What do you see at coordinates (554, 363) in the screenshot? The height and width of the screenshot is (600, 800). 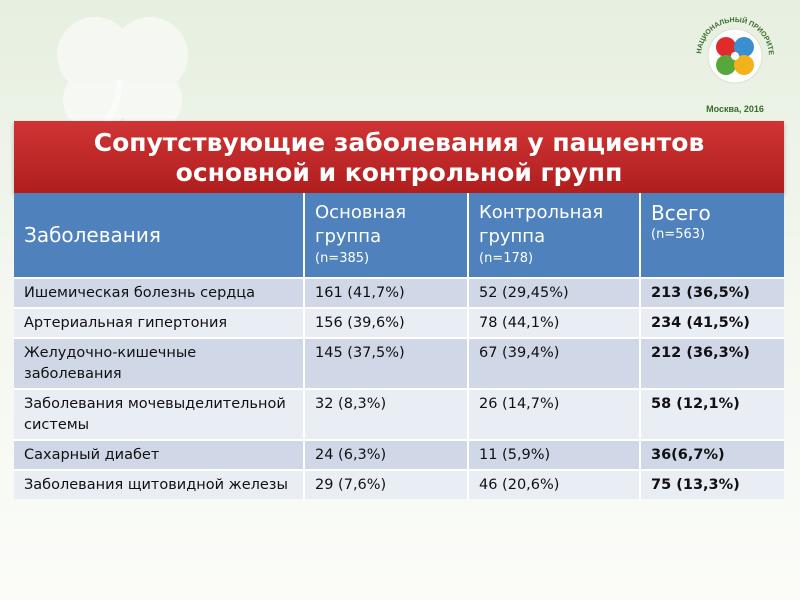 I see `cell-control: 67 (39,4%)` at bounding box center [554, 363].